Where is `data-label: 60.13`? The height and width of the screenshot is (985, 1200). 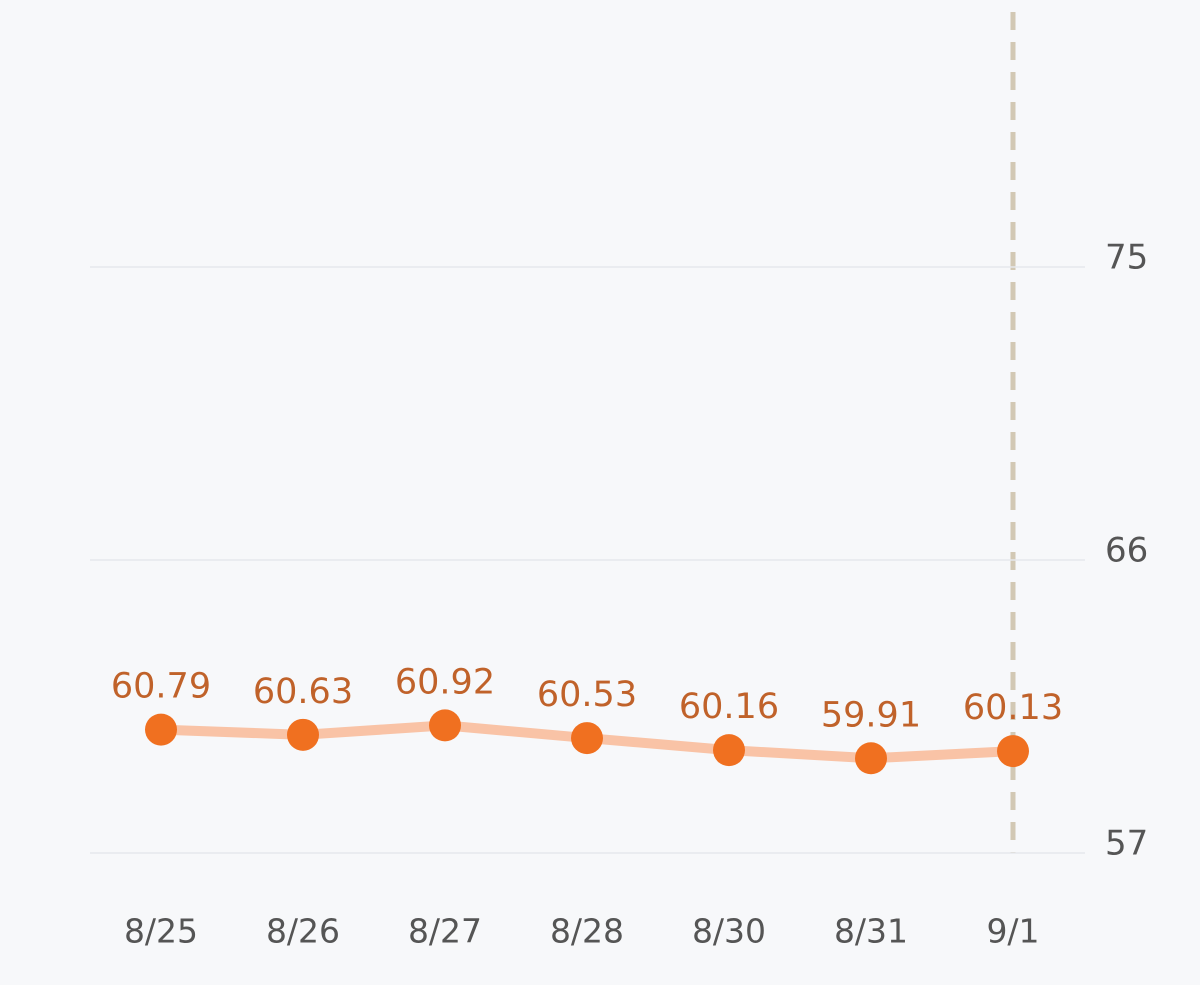
data-label: 60.13 is located at coordinates (1013, 708).